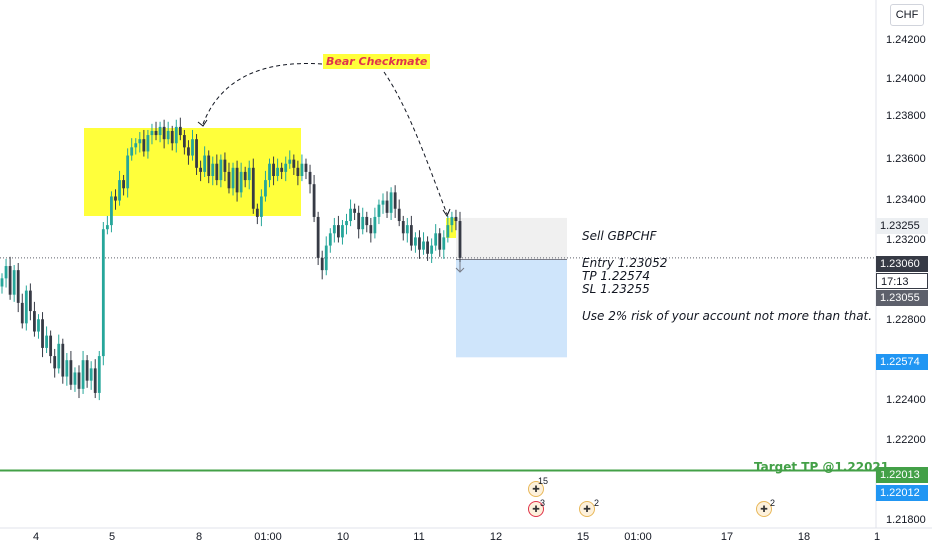 The height and width of the screenshot is (550, 932). What do you see at coordinates (419, 537) in the screenshot?
I see `time-axis-label: 11` at bounding box center [419, 537].